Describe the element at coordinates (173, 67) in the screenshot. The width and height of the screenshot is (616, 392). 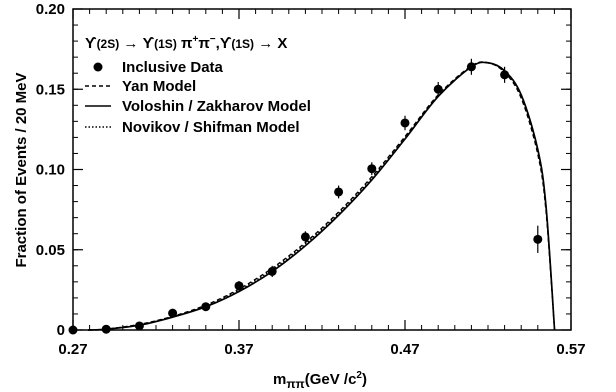
I see `legend-label-data: Inclusive Data` at that location.